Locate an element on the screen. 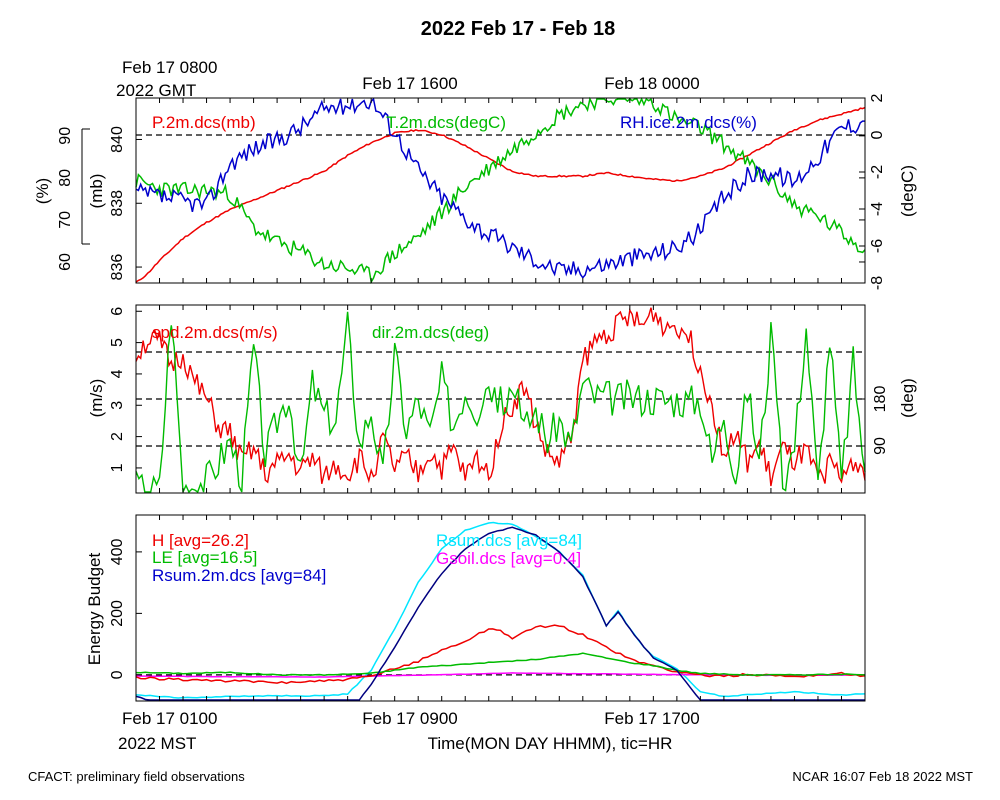 This screenshot has width=1000, height=800. panel2-ytick-speed-label: 1 is located at coordinates (117, 467).